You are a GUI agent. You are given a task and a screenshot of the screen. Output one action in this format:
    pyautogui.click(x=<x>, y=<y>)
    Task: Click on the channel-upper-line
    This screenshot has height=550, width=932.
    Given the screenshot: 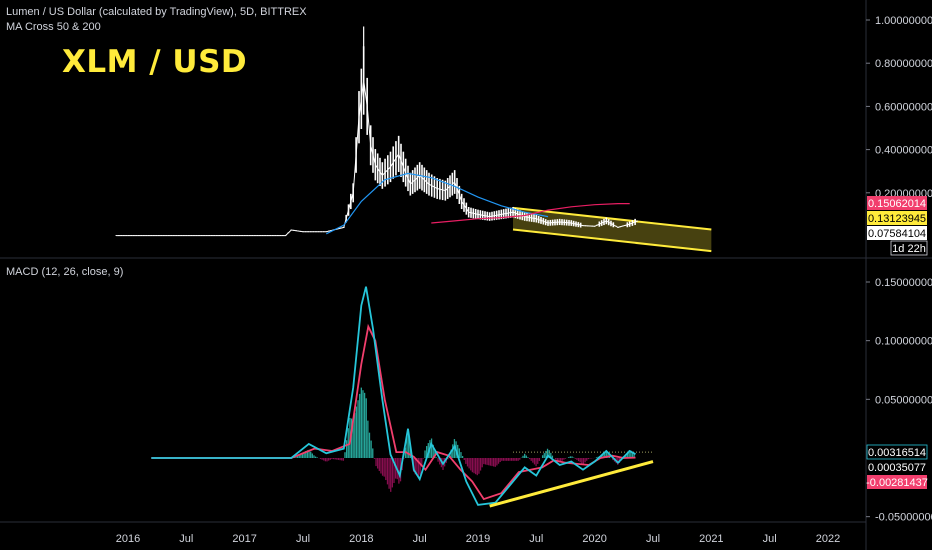 What is the action you would take?
    pyautogui.click(x=612, y=218)
    